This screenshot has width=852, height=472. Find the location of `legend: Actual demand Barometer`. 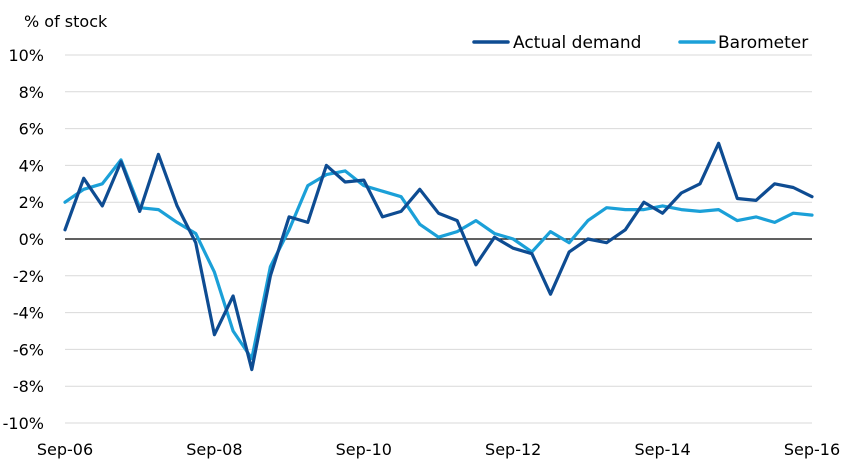

legend: Actual demand Barometer is located at coordinates (640, 43).